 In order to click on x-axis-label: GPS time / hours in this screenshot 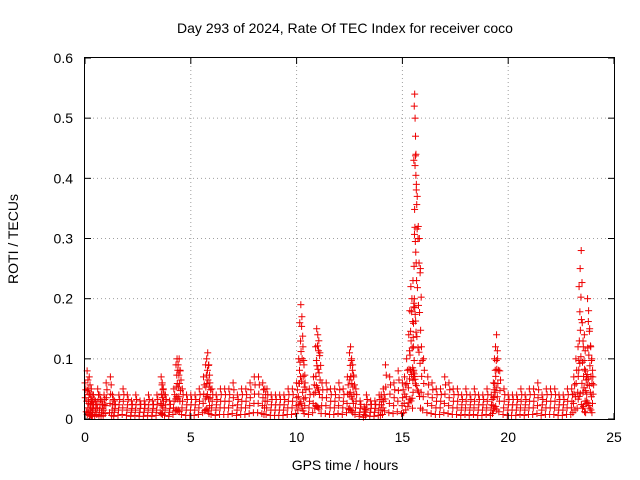, I will do `click(345, 465)`.